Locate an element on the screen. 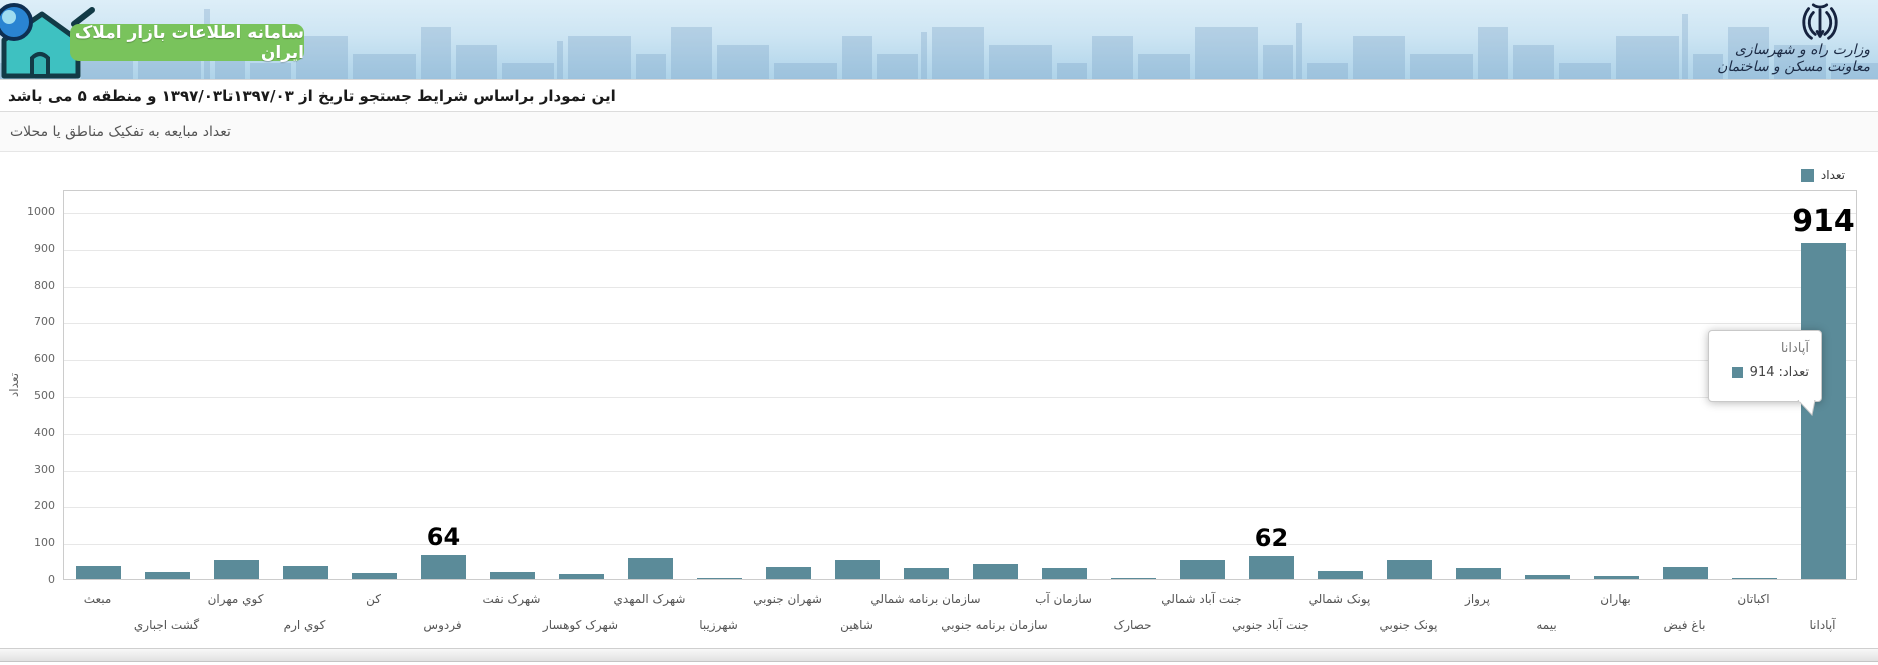 The image size is (1878, 665). y-axis-tick-label: 700 is located at coordinates (44, 322).